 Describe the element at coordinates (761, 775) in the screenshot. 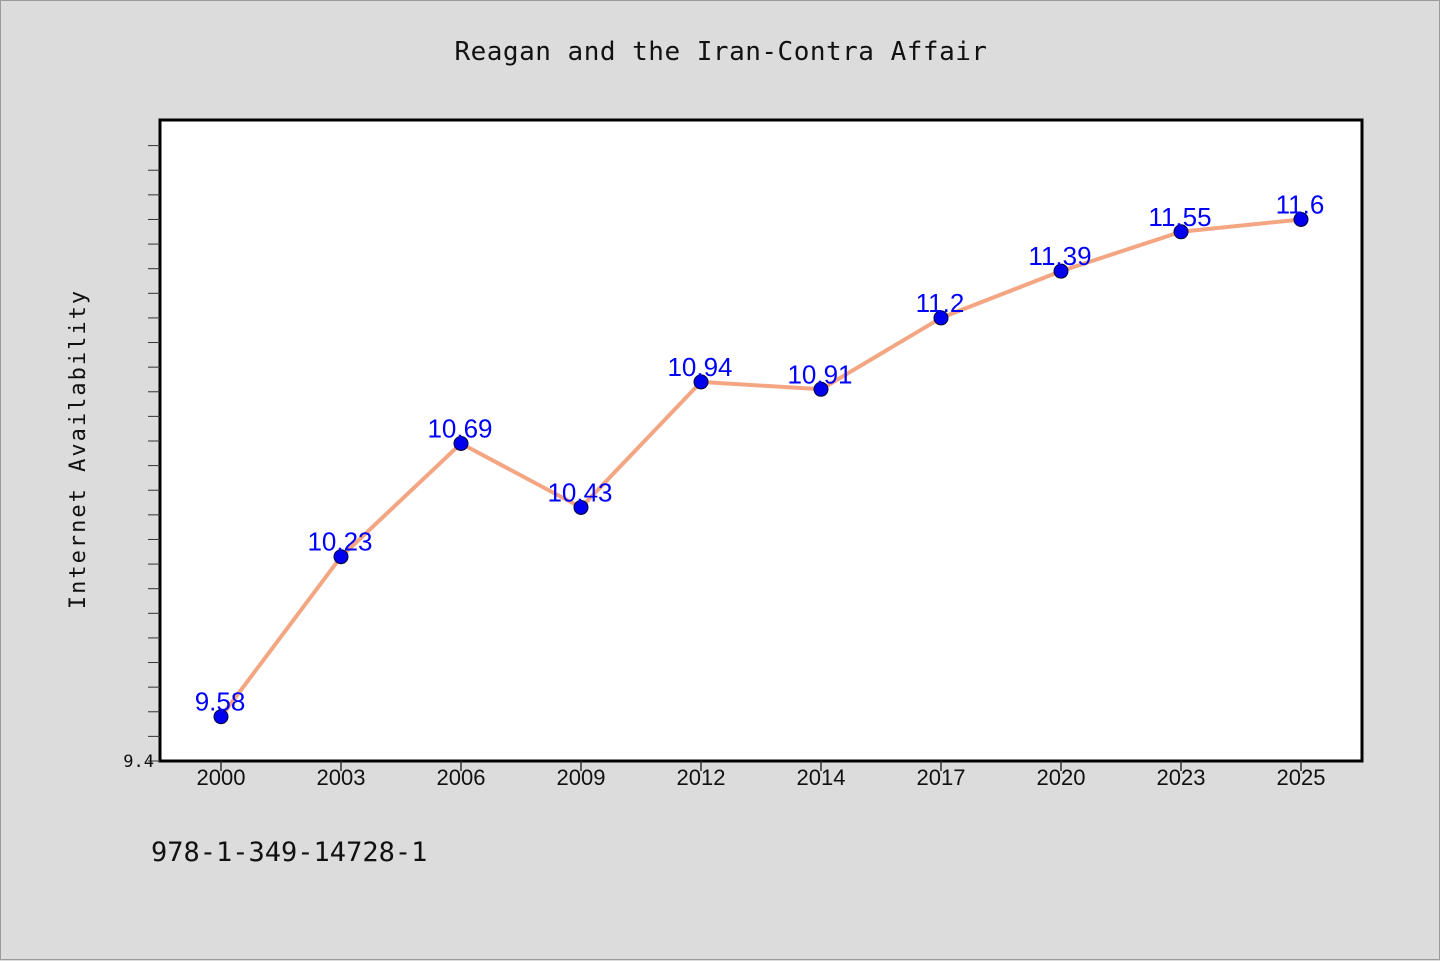

I see `x-axis-ticks: 2000 2003 2006 2009 2012 2014 2017 2020 2023 2025` at that location.